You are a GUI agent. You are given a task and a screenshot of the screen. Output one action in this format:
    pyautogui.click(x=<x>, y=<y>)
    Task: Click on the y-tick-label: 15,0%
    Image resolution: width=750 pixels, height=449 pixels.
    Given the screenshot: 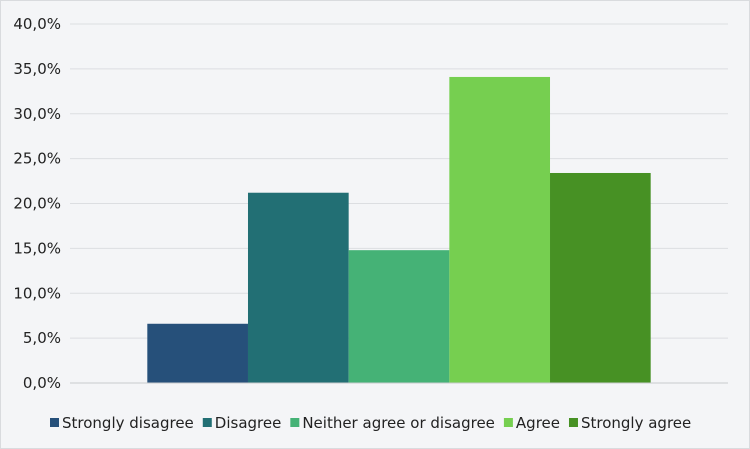 What is the action you would take?
    pyautogui.click(x=37, y=248)
    